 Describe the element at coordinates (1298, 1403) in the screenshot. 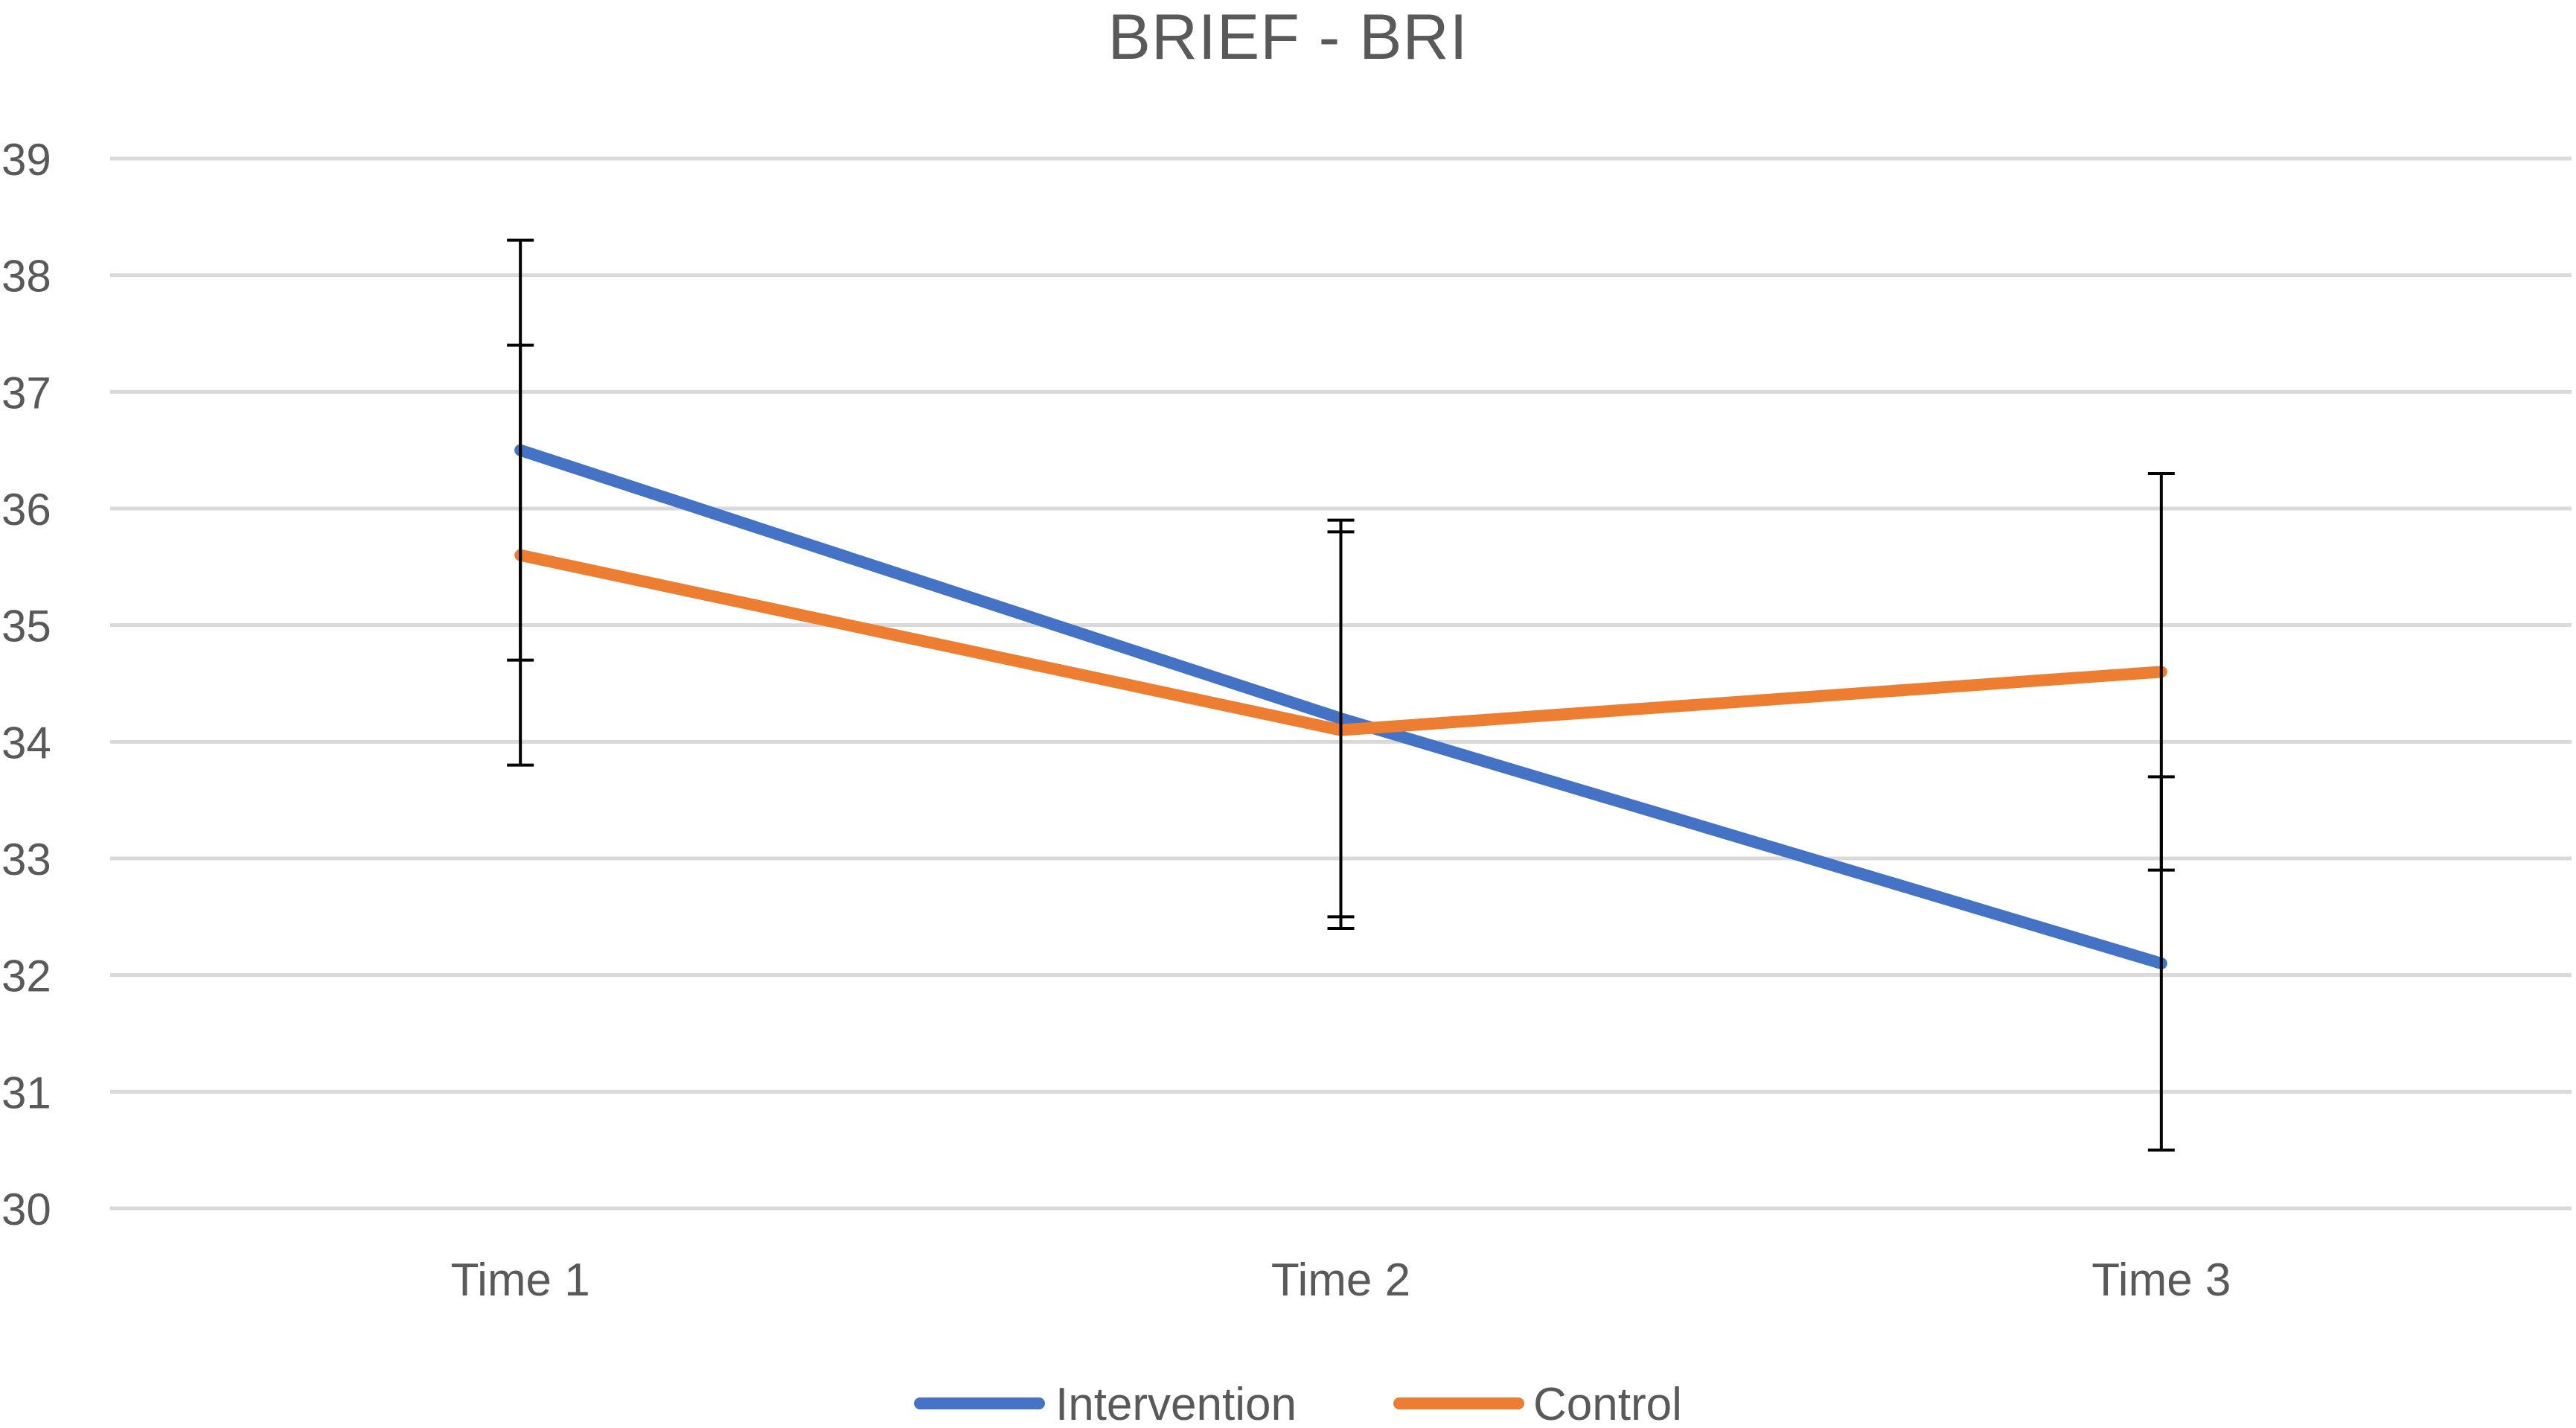

I see `legend: Intervention Control` at that location.